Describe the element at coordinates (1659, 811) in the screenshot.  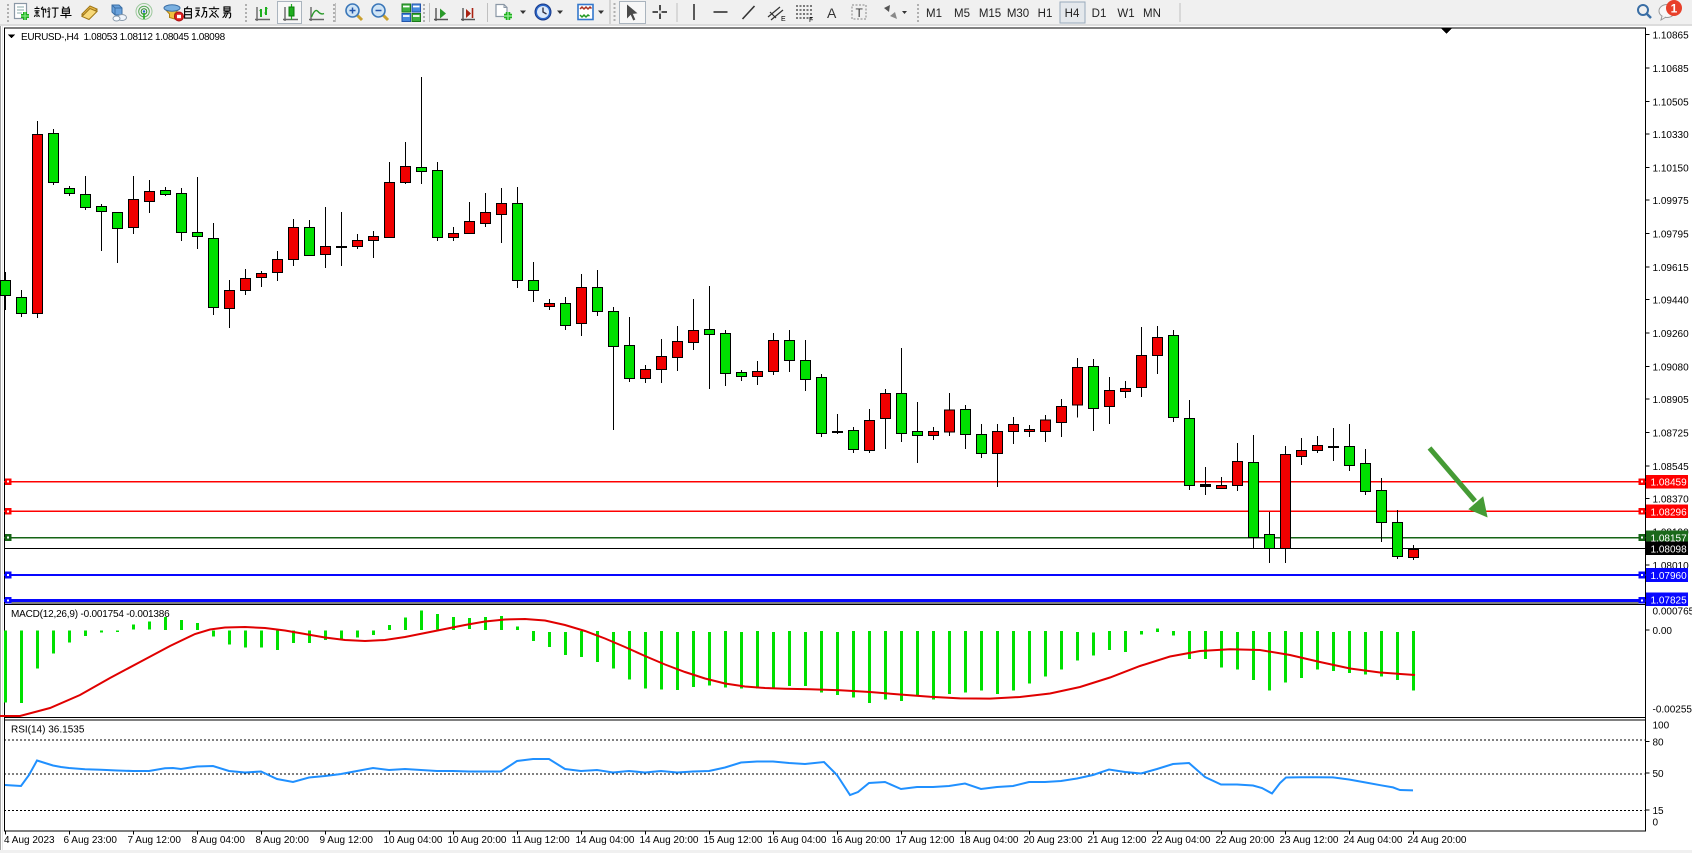
I see `svg-text: 15` at that location.